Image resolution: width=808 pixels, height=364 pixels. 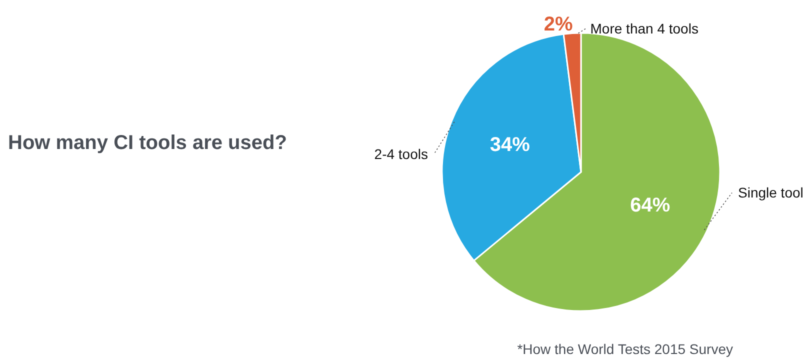 What do you see at coordinates (771, 192) in the screenshot?
I see `slice-label: Single tool` at bounding box center [771, 192].